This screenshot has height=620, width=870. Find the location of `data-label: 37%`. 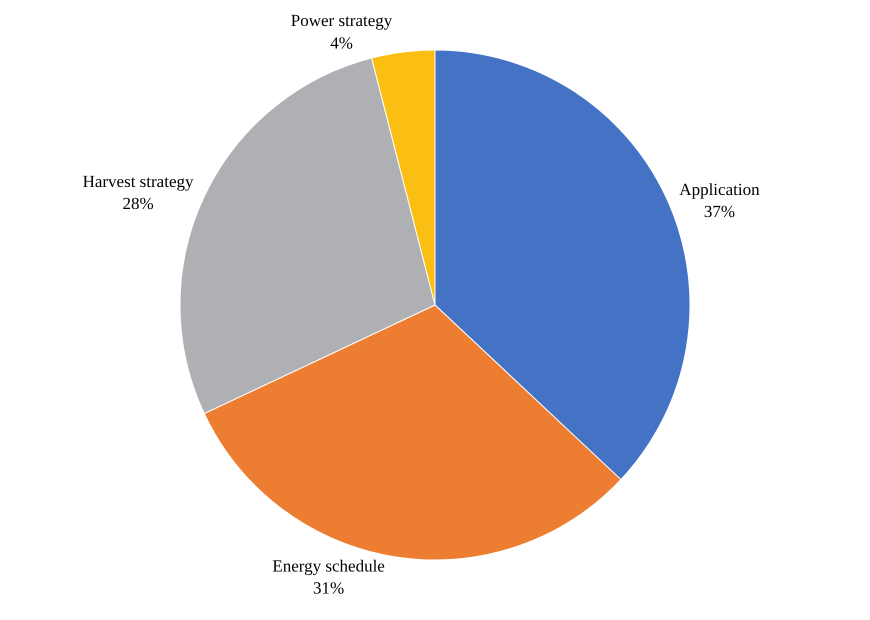

data-label: 37% is located at coordinates (720, 212).